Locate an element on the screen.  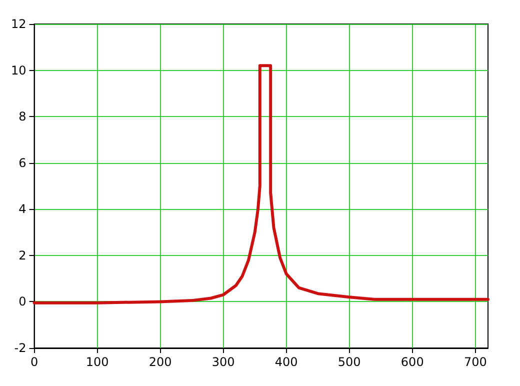
y-tick-label: 10 is located at coordinates (18, 70).